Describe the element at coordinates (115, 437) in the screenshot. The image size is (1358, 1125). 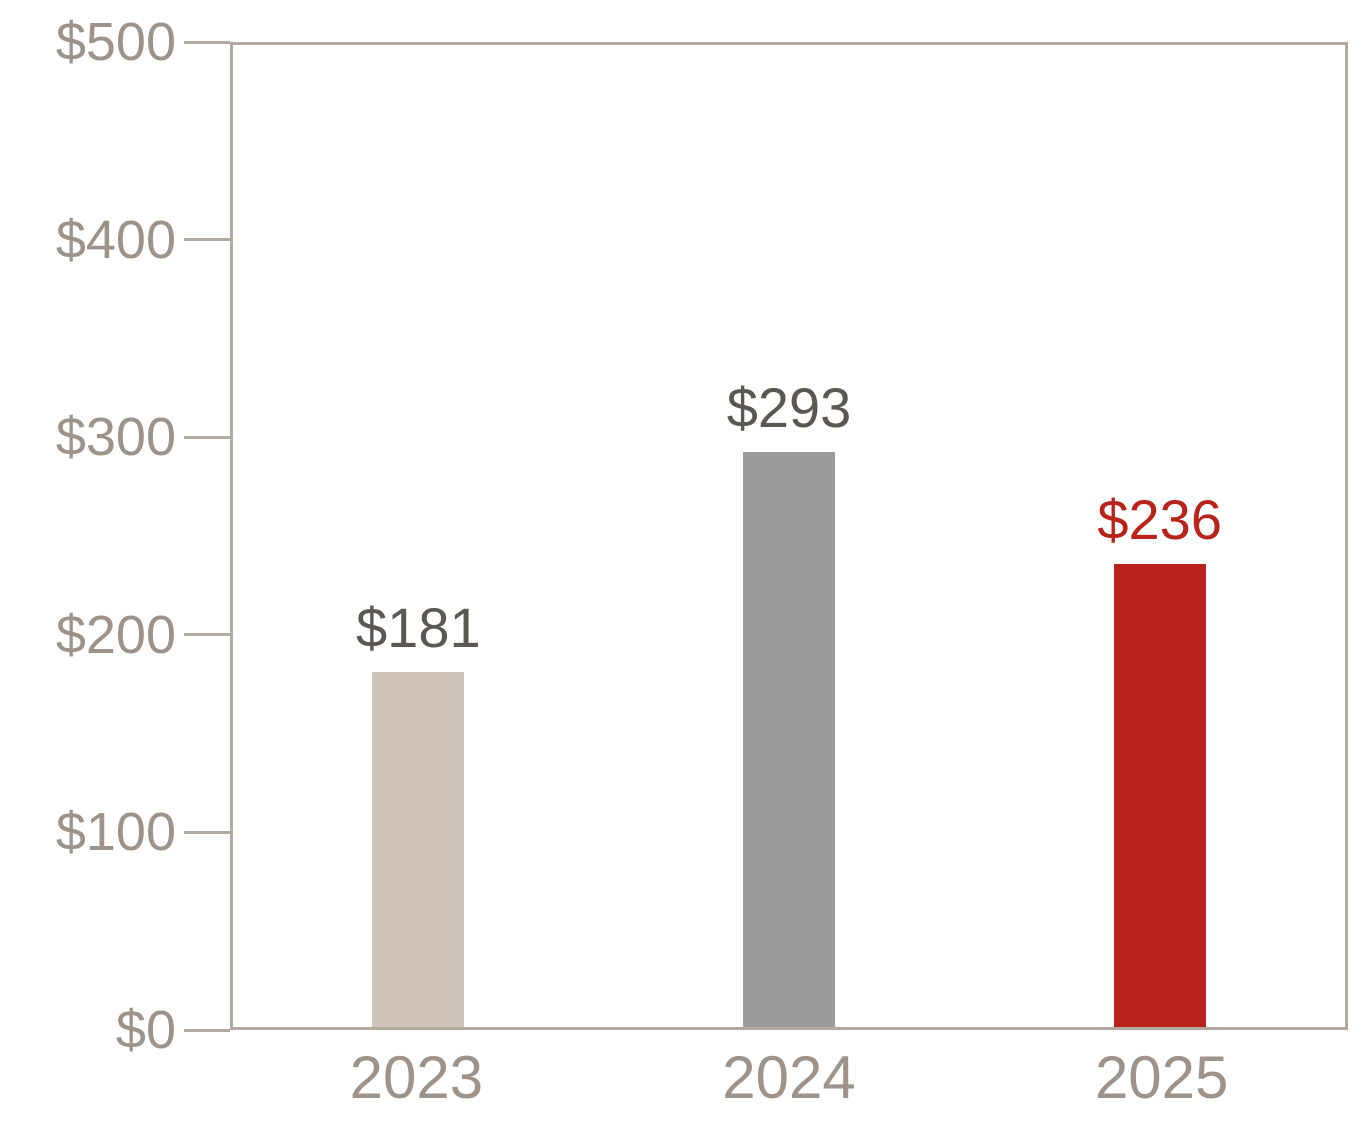
I see `y-axis-tick-label: $300` at that location.